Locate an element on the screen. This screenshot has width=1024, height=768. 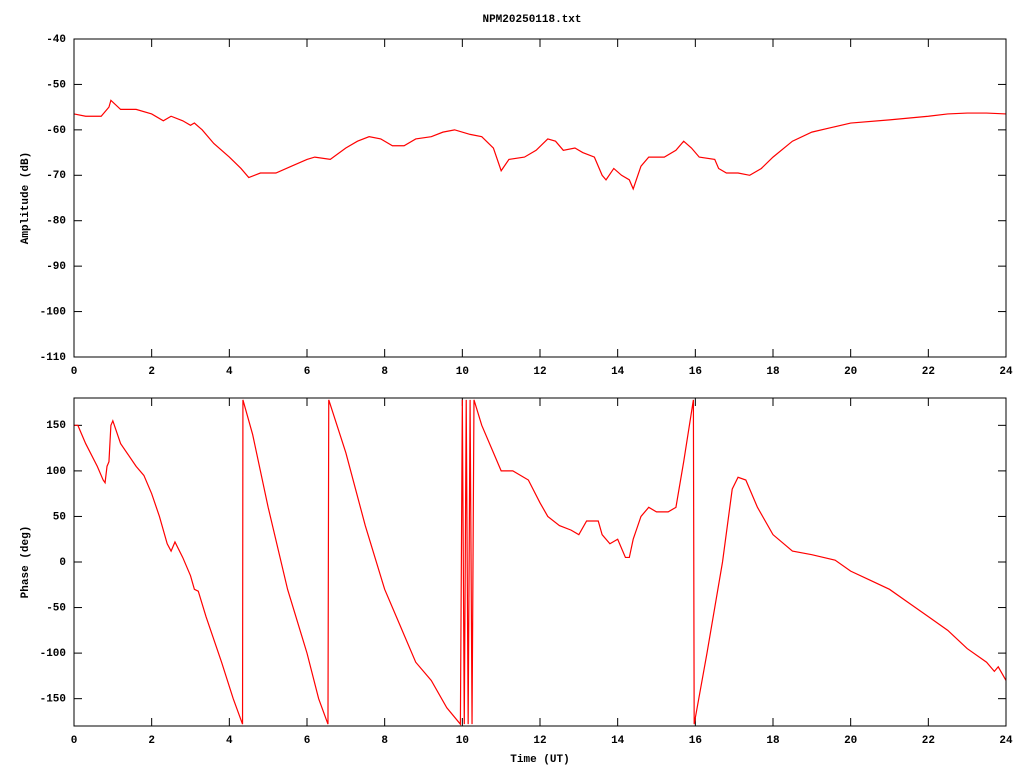
y-tick-label: 100 is located at coordinates (56, 472).